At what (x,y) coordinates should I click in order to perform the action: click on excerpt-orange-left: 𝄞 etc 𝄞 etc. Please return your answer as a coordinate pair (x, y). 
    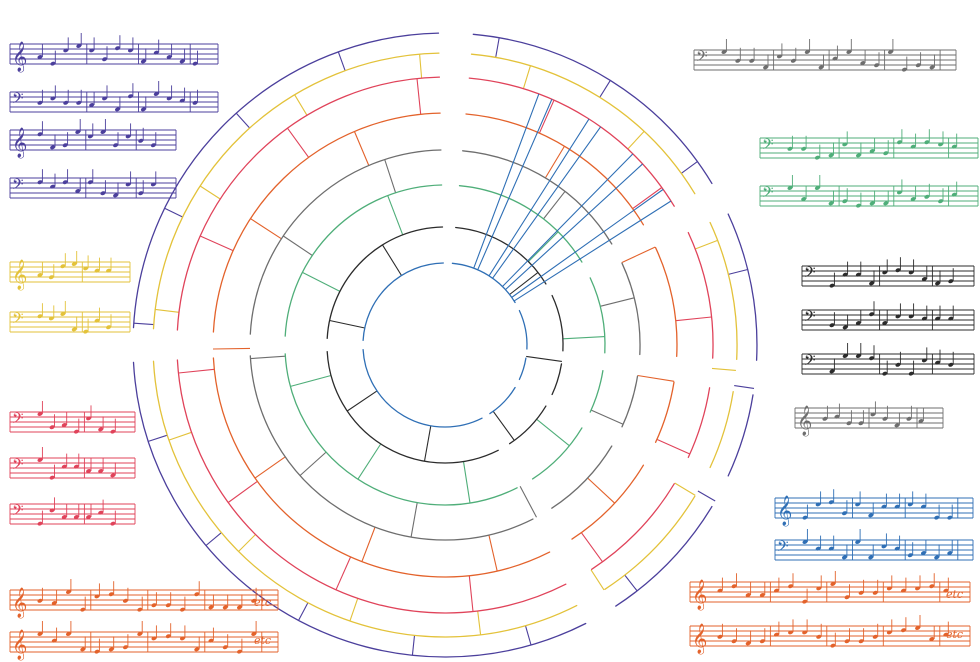
    Looking at the image, I should click on (144, 620).